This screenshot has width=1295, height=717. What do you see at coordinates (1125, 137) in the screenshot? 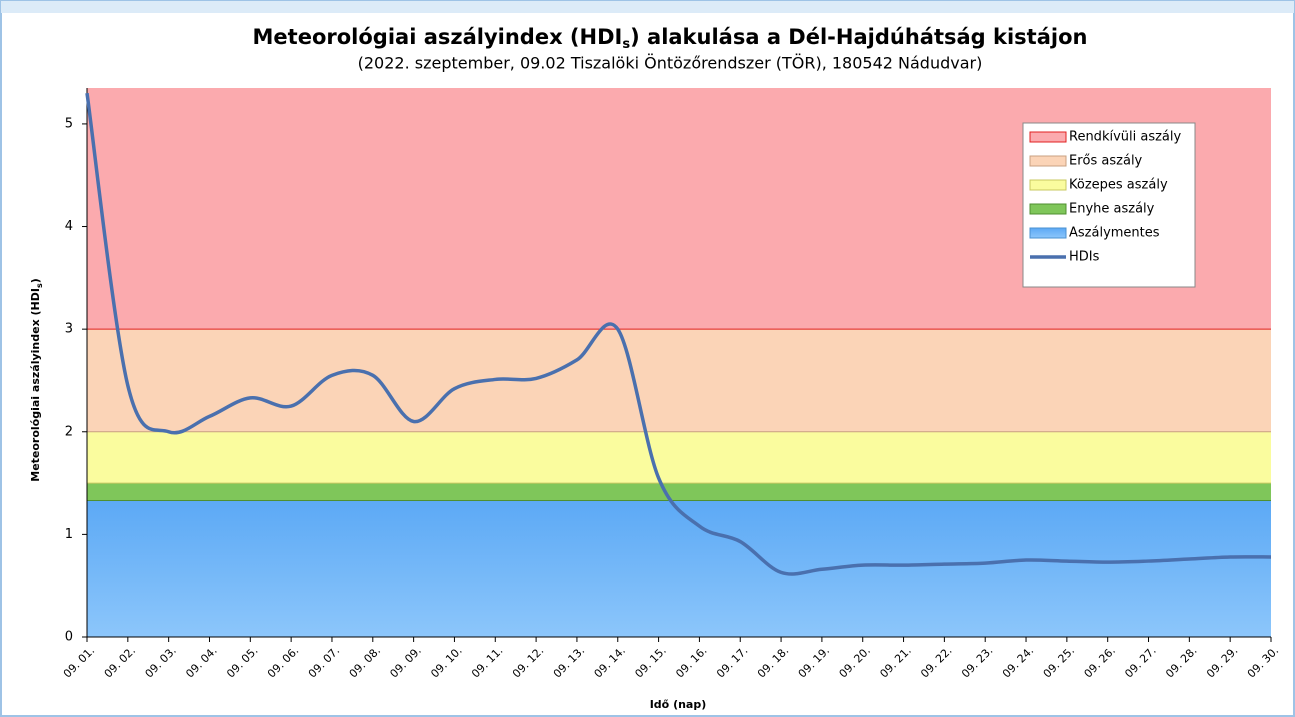
I see `legend-label: Rendkívüli aszály` at bounding box center [1125, 137].